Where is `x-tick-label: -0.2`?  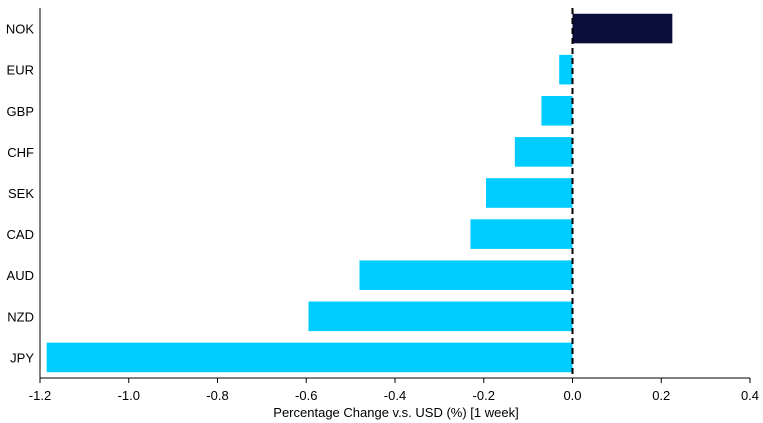 x-tick-label: -0.2 is located at coordinates (484, 395).